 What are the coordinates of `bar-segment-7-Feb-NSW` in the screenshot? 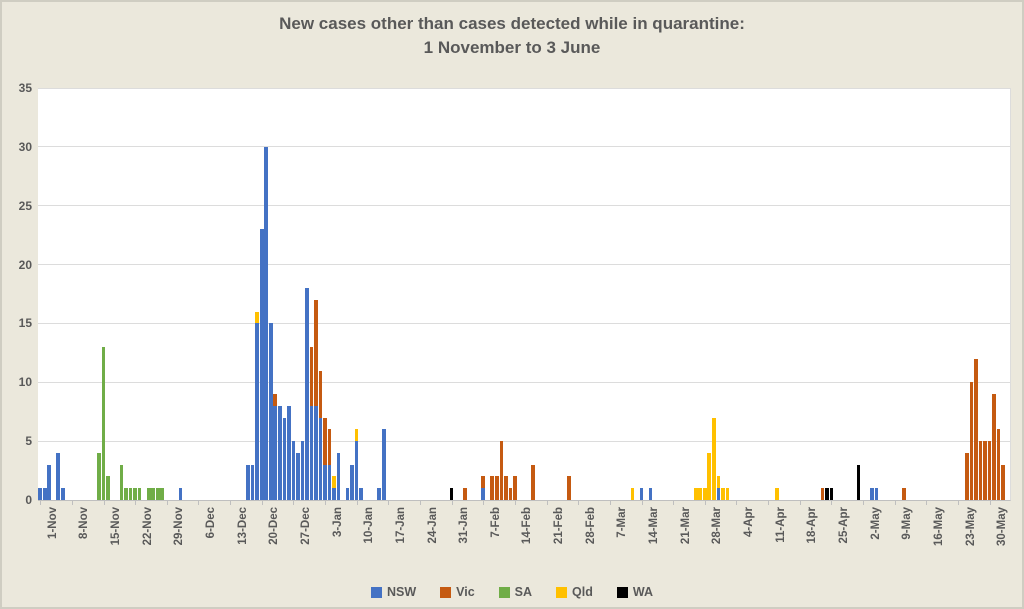 It's located at (483, 494).